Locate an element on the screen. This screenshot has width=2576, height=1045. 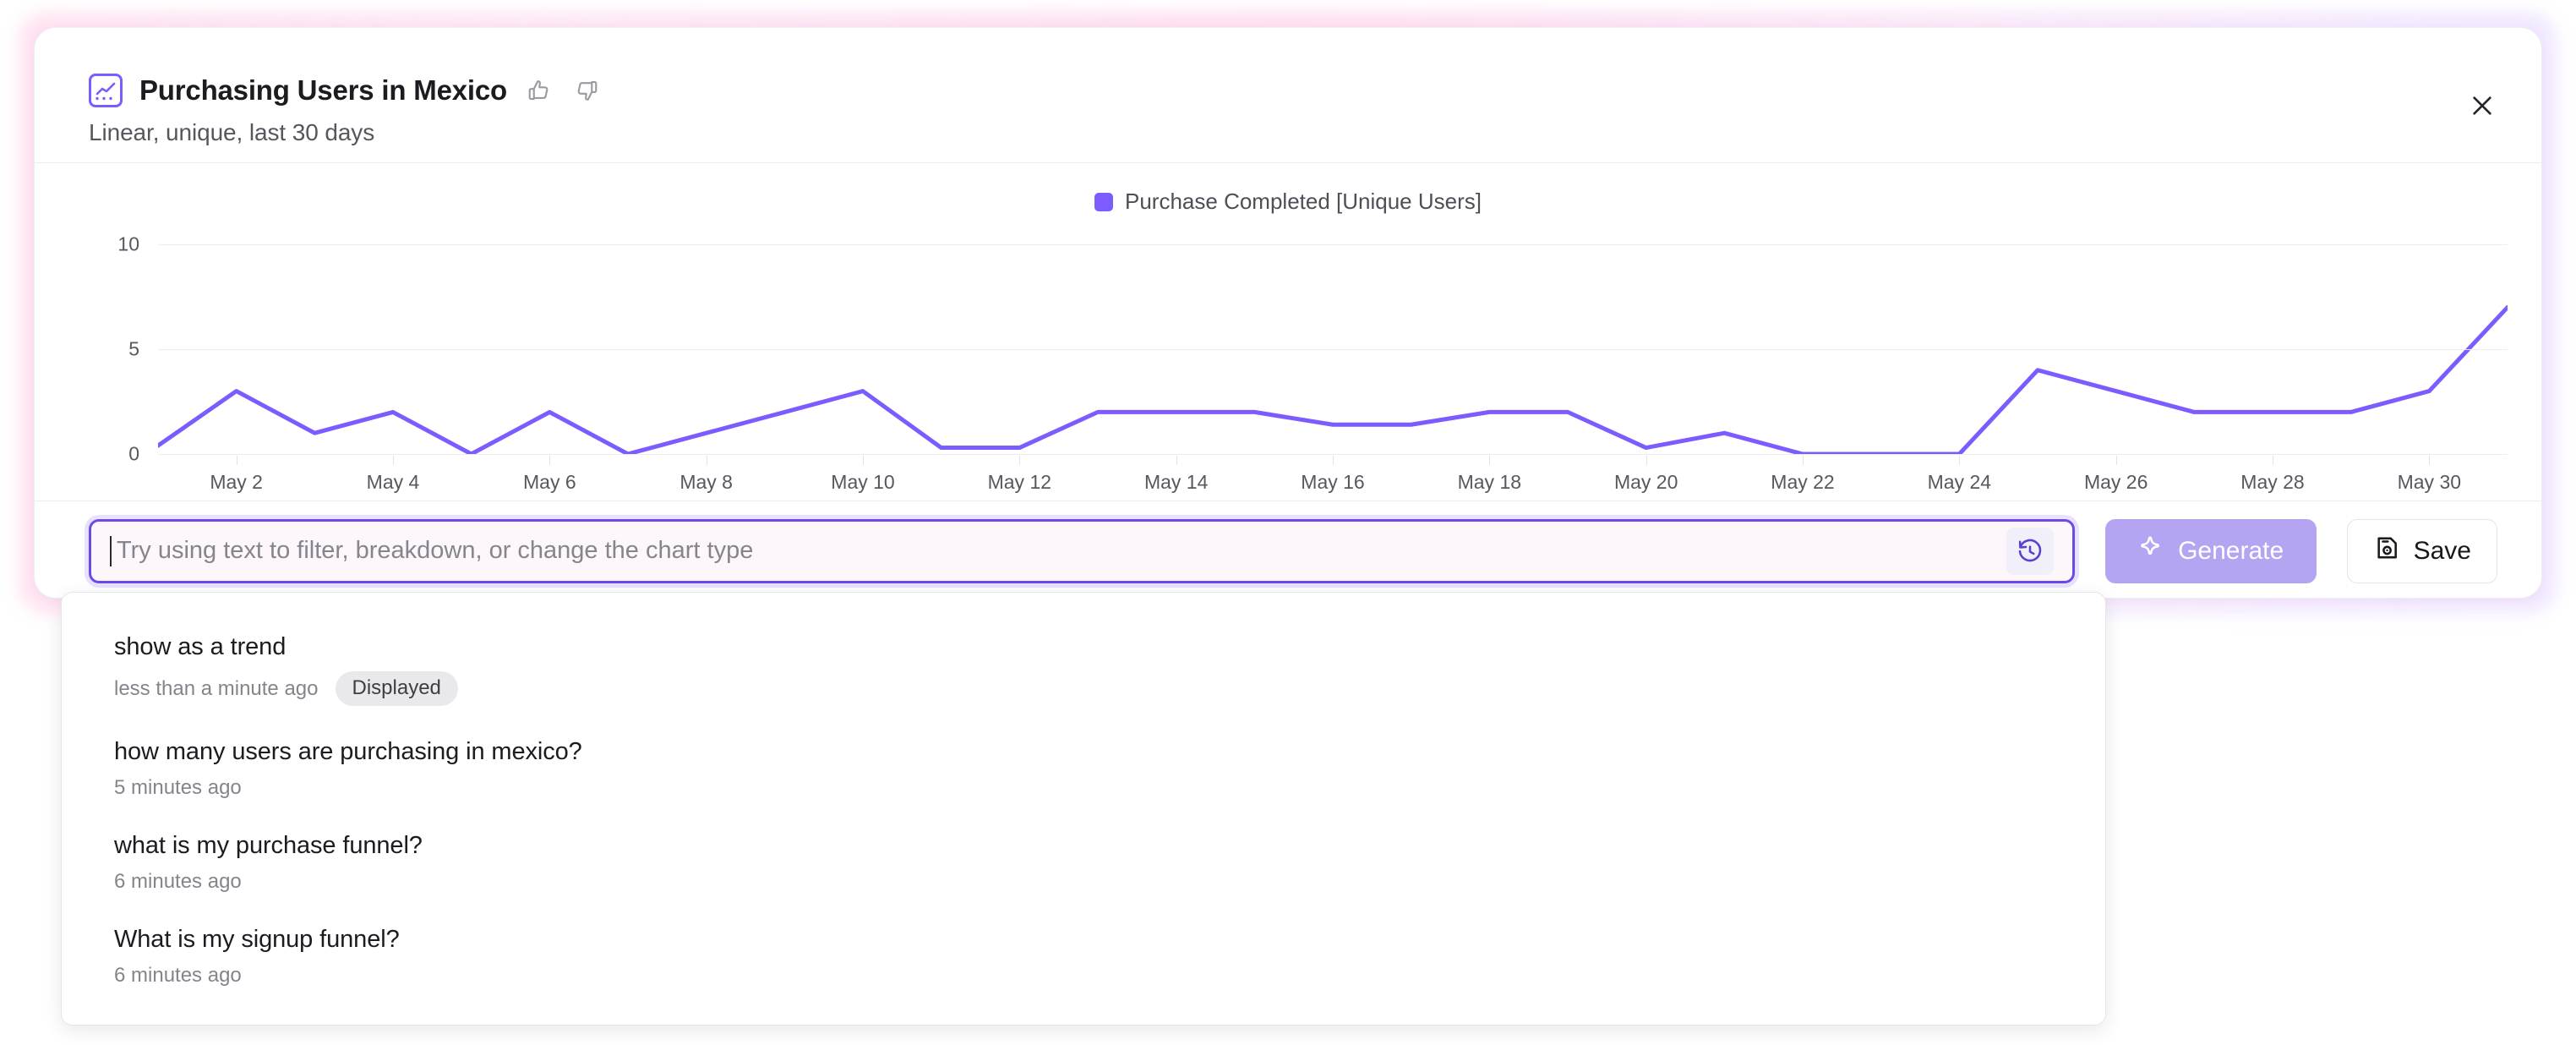
x-axis-tick-label: May 10 is located at coordinates (863, 482).